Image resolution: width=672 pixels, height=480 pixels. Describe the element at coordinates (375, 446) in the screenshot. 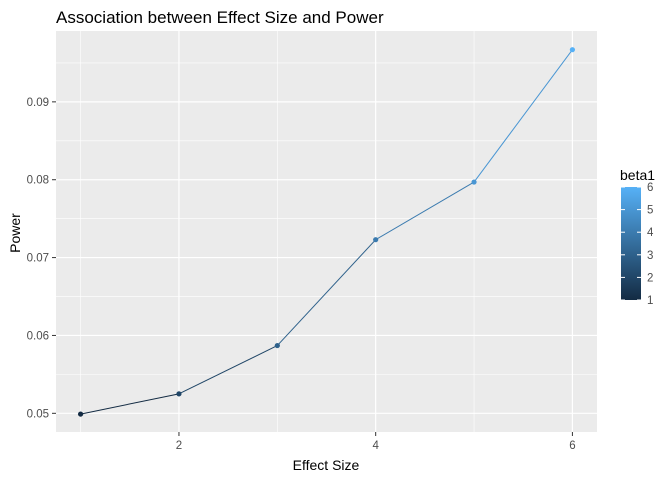

I see `x-tick-label: 4` at that location.